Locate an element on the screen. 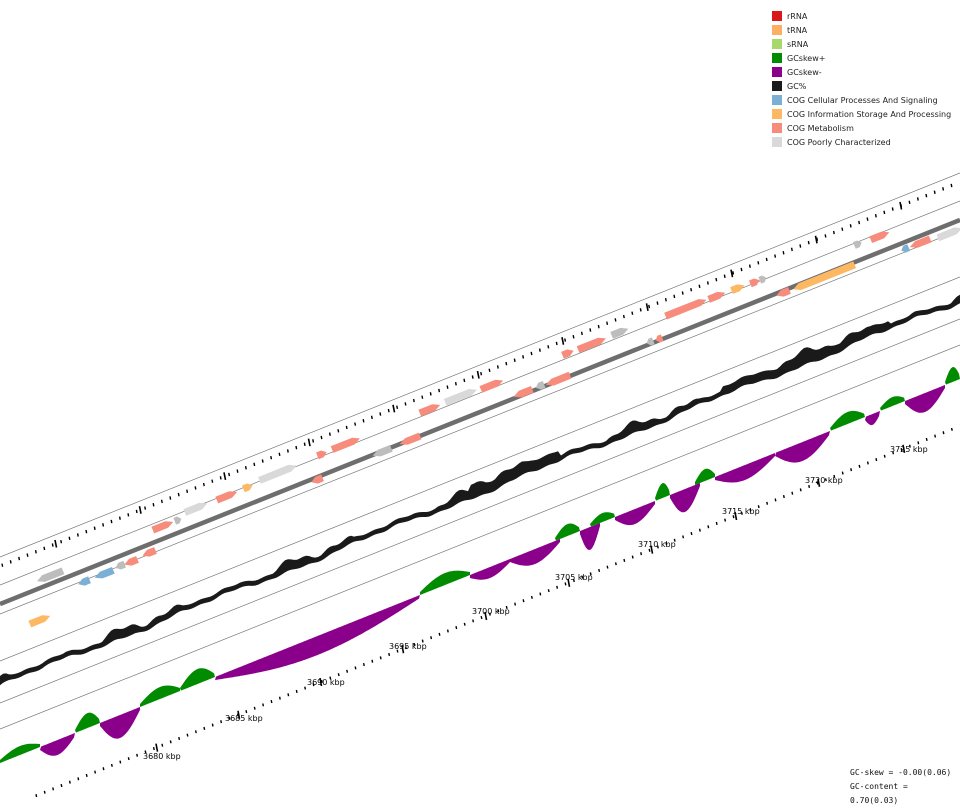 This screenshot has width=960, height=808. legend-item: GCskew- is located at coordinates (861, 72).